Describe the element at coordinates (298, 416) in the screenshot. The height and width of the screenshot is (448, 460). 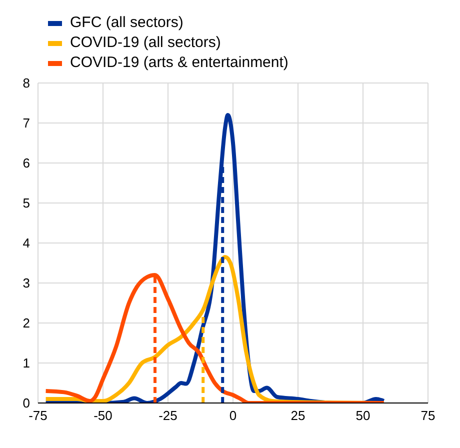
I see `x-tick-label: 25` at that location.